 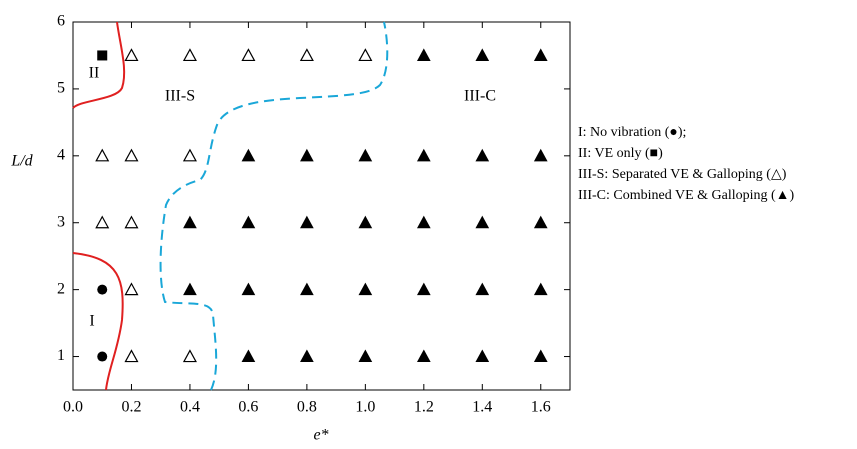 I want to click on x-tick-label: 0.2, so click(x=131, y=407).